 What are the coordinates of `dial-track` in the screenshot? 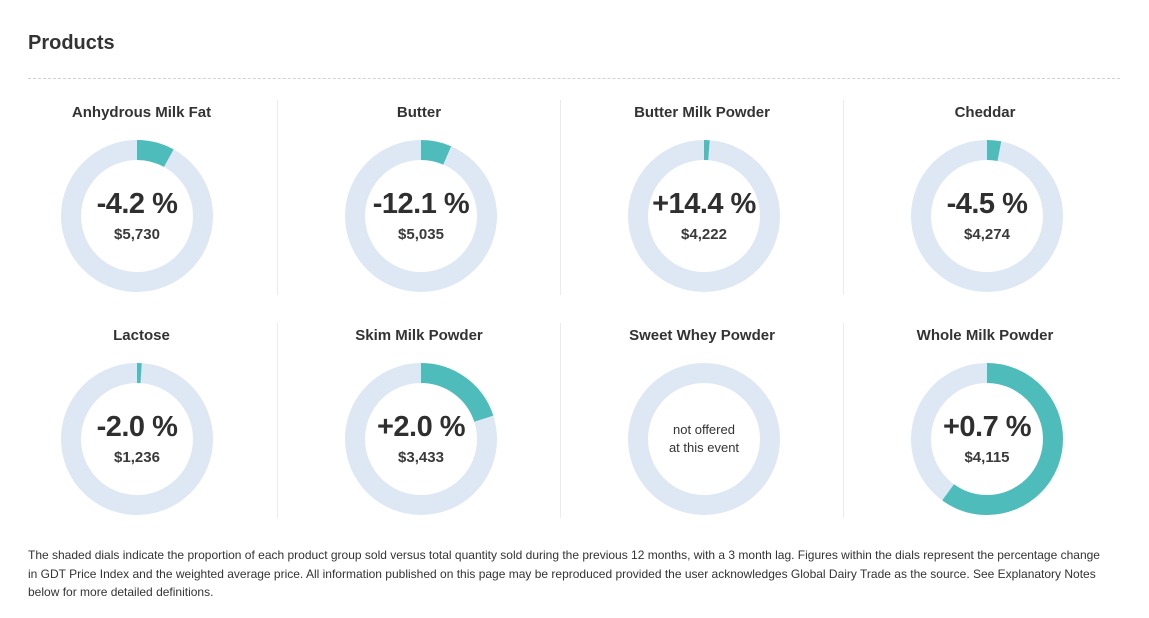 It's located at (704, 439).